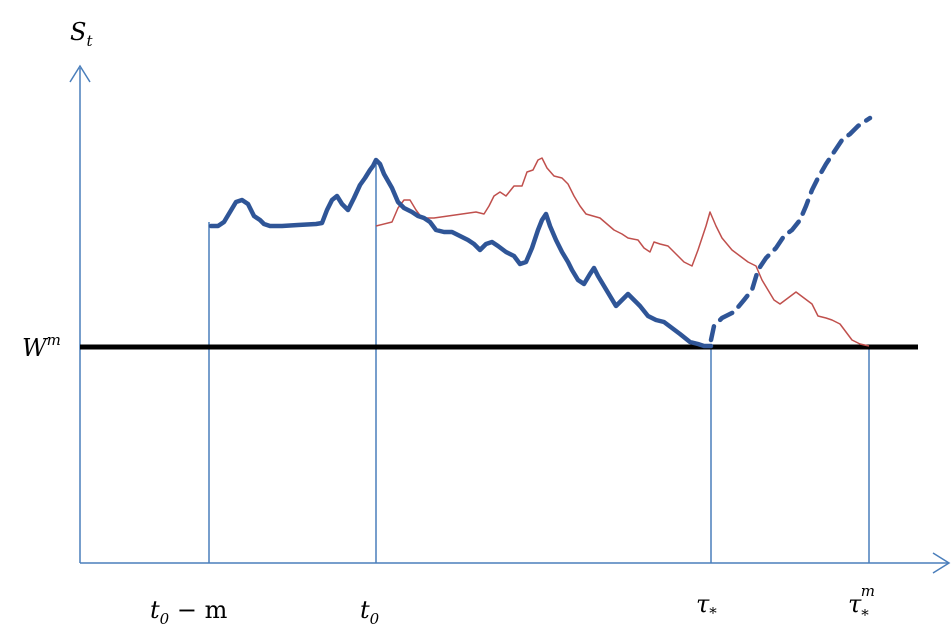 This screenshot has height=630, width=951. I want to click on continuation-path, so click(790, 229).